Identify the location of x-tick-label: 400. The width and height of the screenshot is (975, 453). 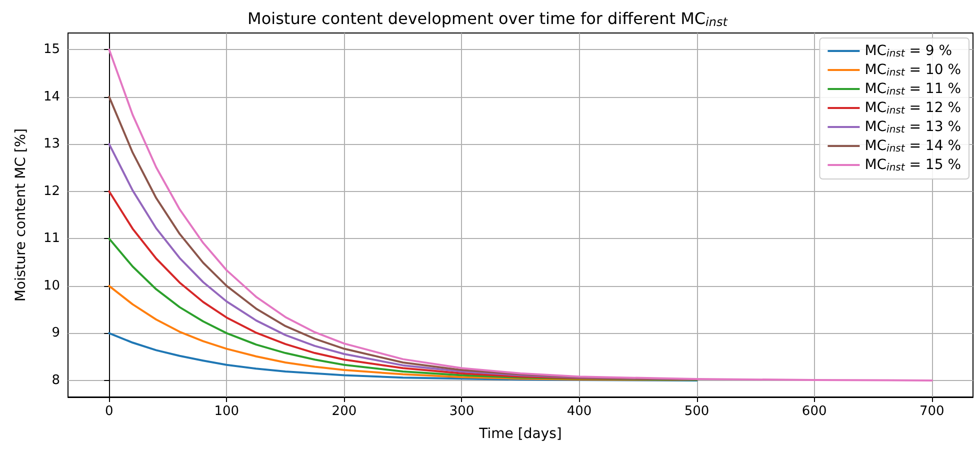
(579, 411).